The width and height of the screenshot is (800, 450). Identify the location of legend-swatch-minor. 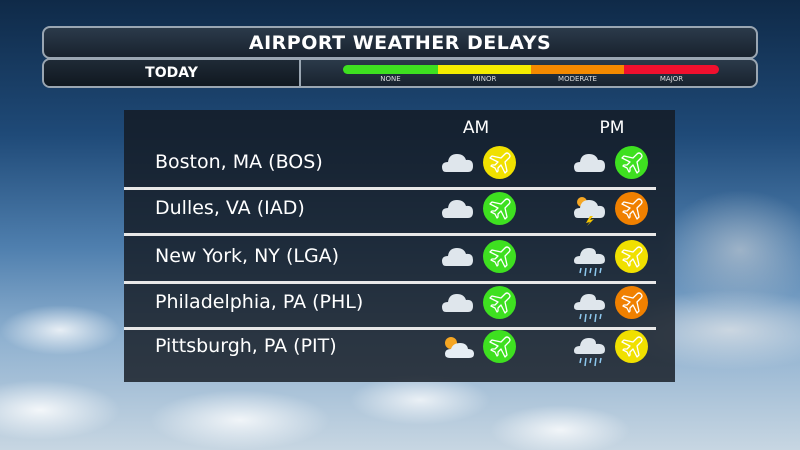
(484, 69).